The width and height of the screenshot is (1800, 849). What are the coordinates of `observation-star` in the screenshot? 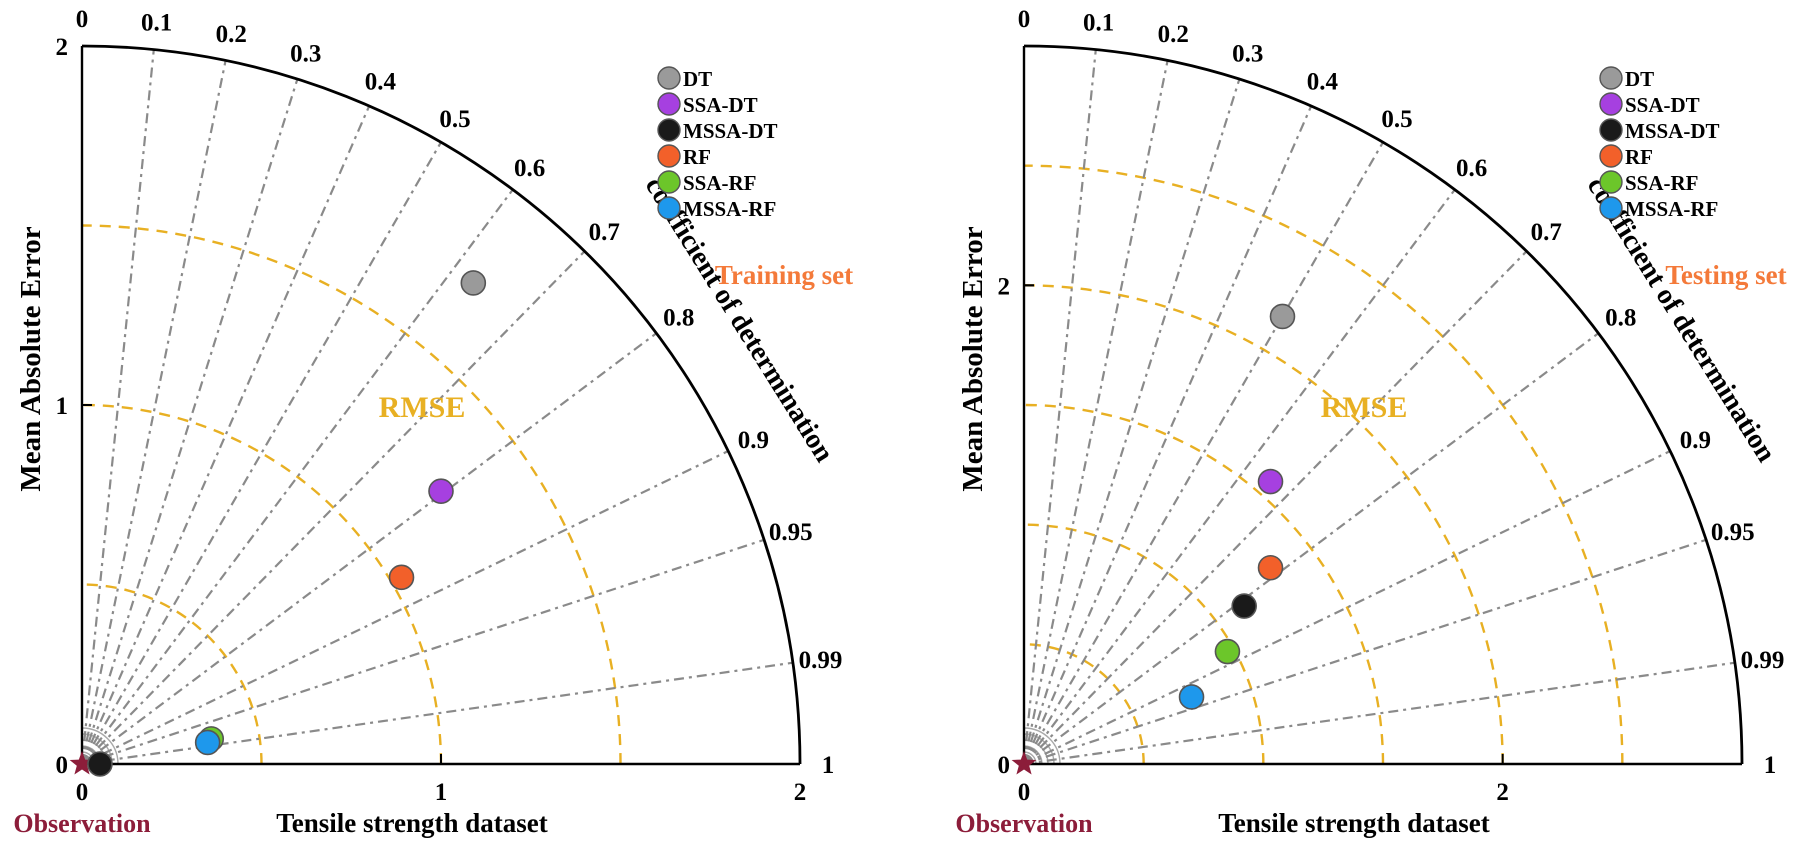 It's located at (82, 763).